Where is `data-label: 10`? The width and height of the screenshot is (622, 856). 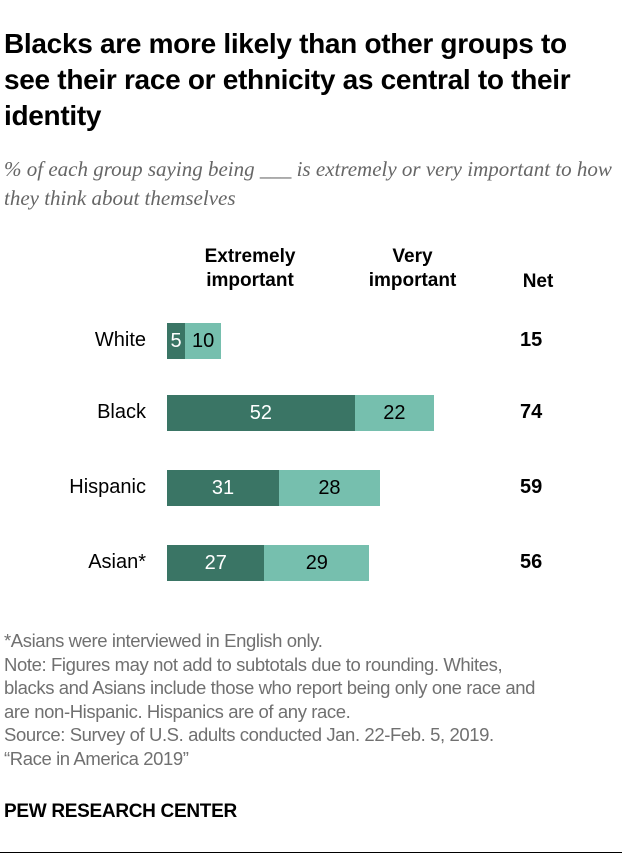
data-label: 10 is located at coordinates (203, 340).